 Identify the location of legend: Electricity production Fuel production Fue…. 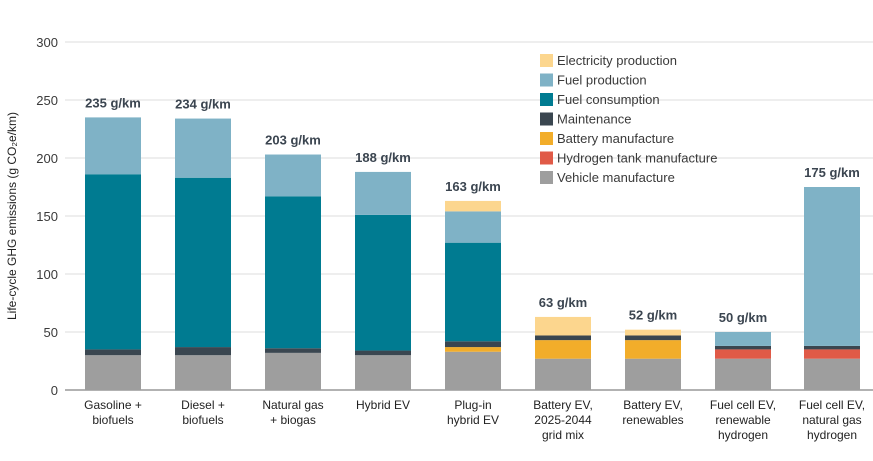
(628, 119).